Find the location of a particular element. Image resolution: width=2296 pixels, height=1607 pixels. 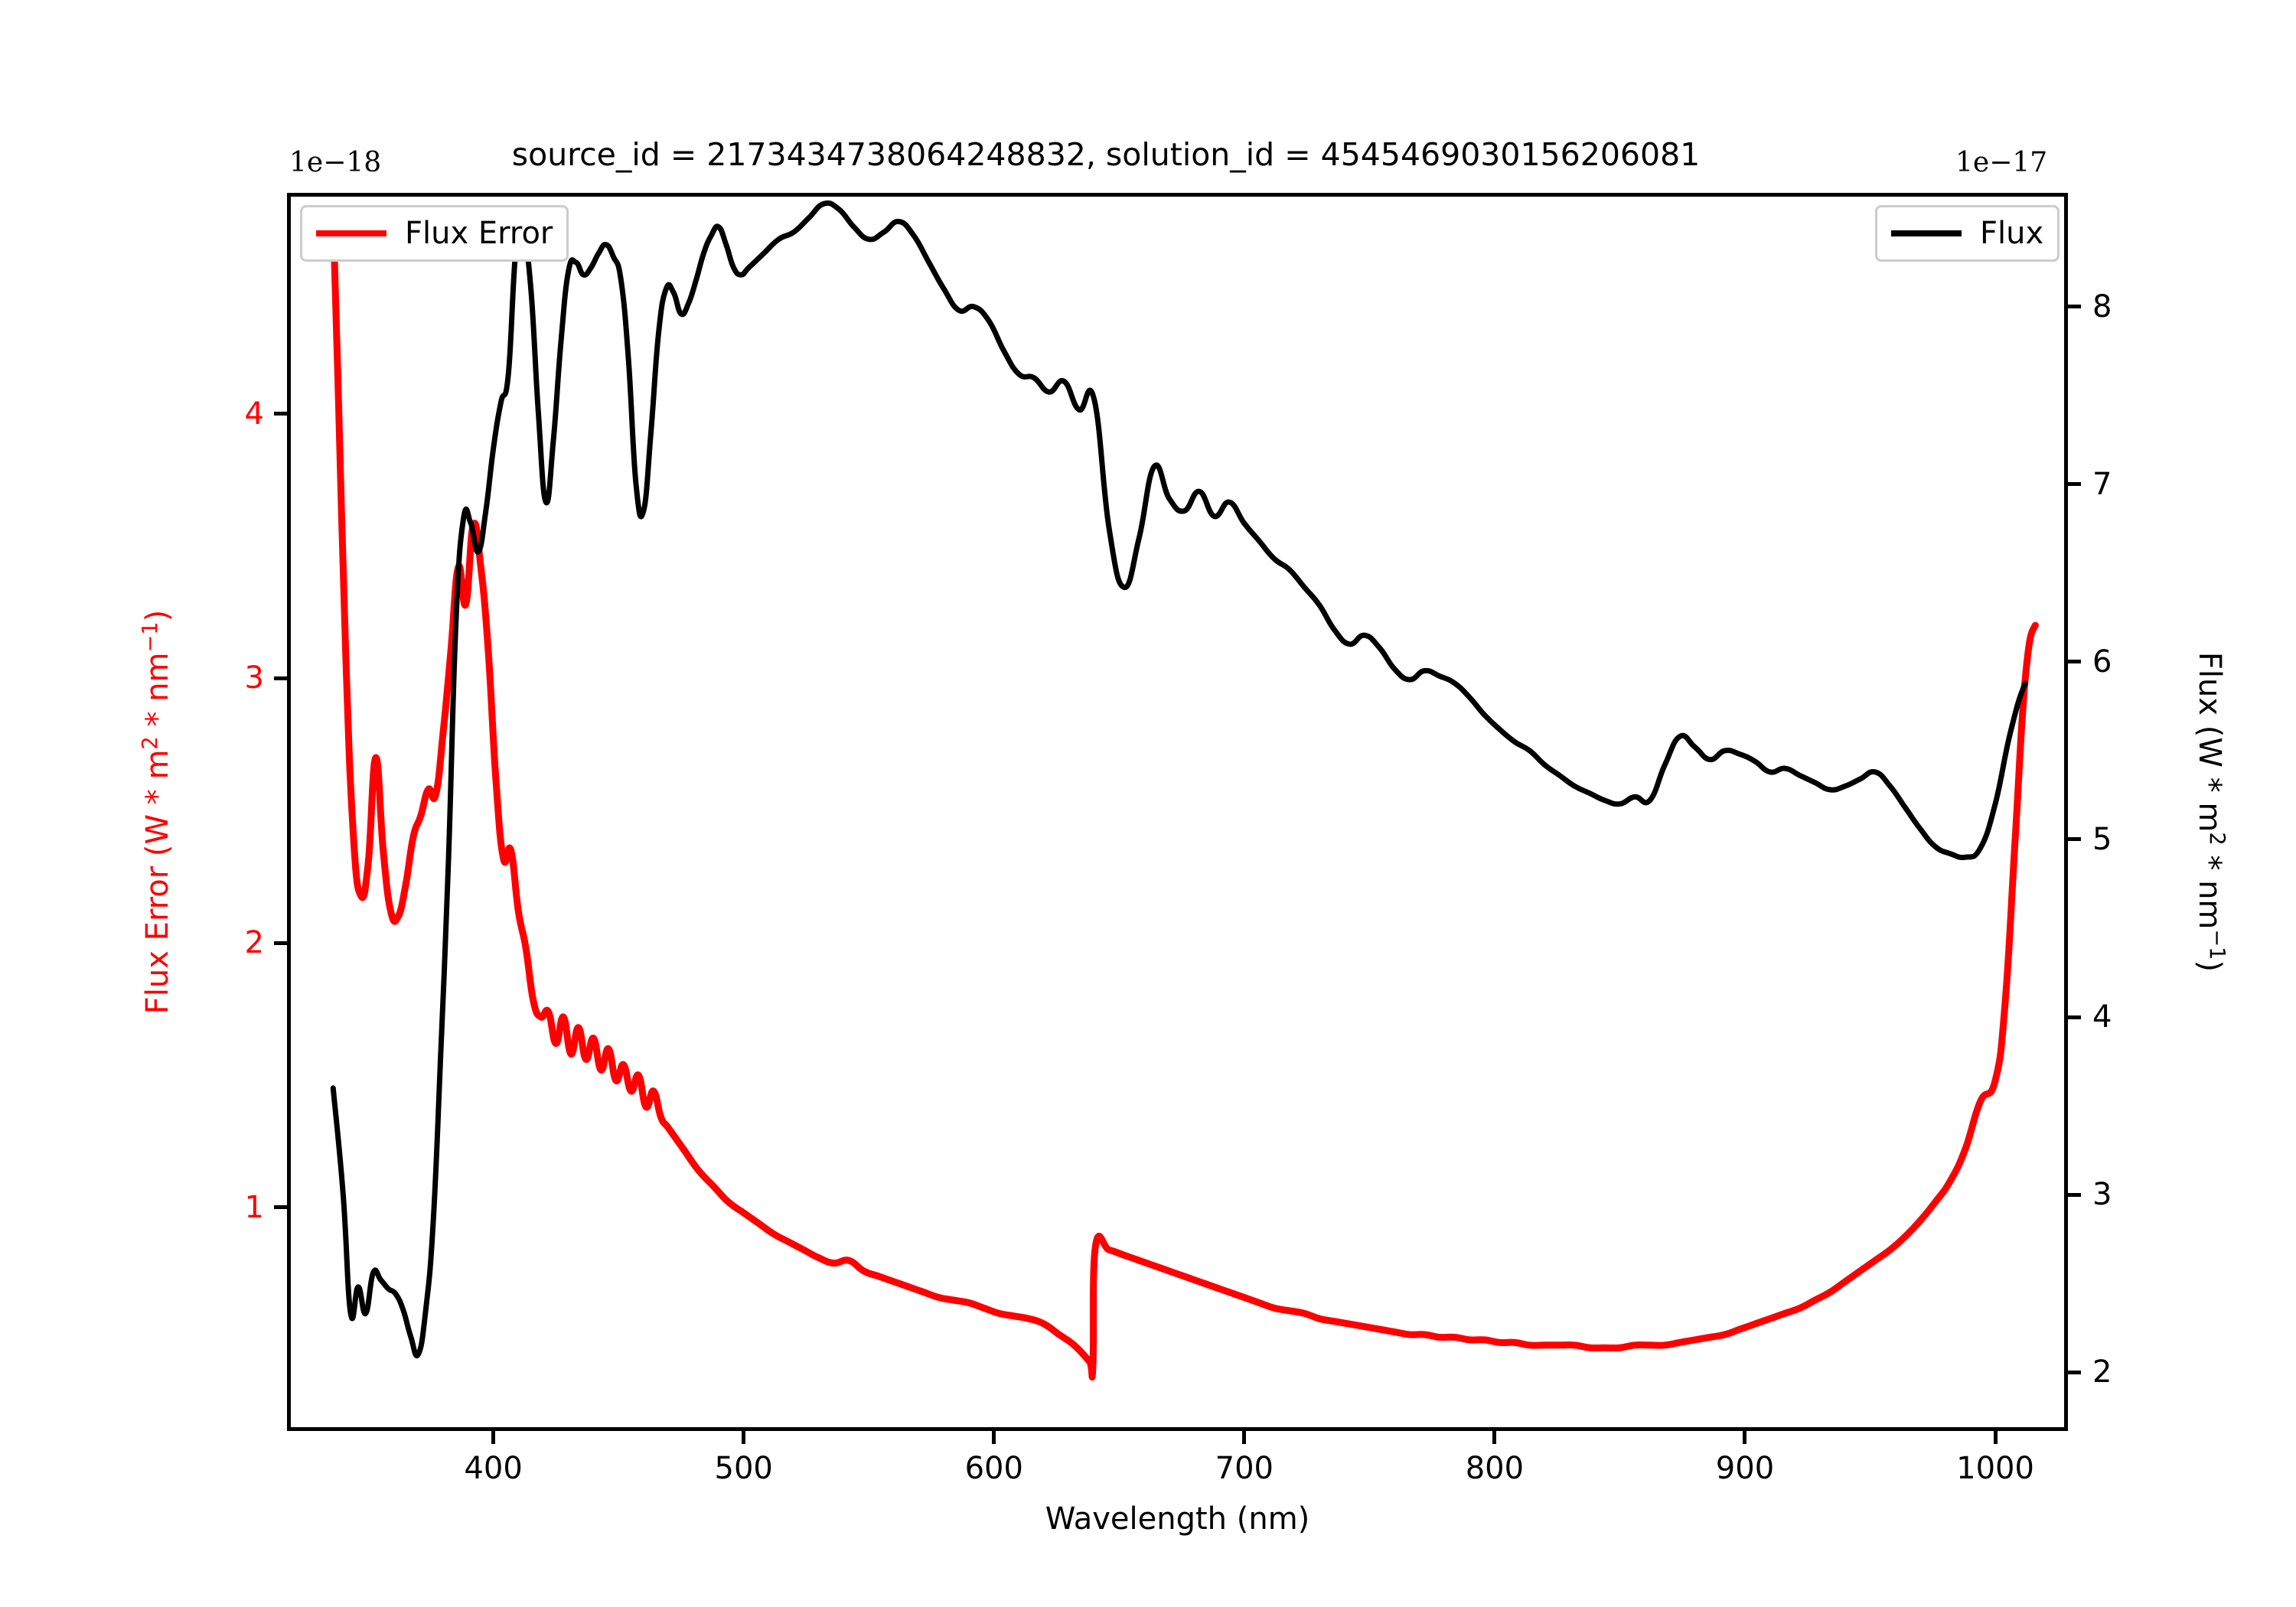

left-y-axis-label-mid: * nm is located at coordinates (158, 694).